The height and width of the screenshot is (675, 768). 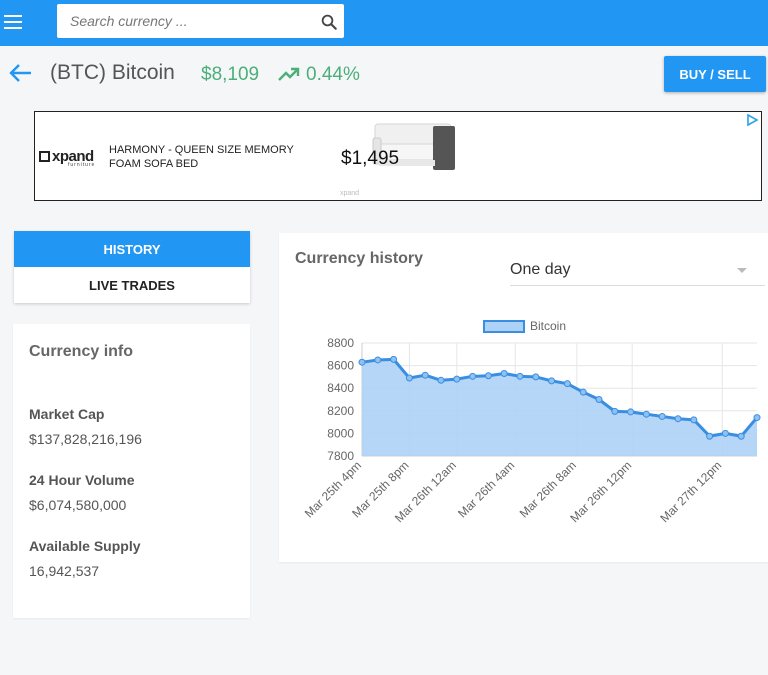 I want to click on y-tick-label: 8000, so click(x=340, y=433).